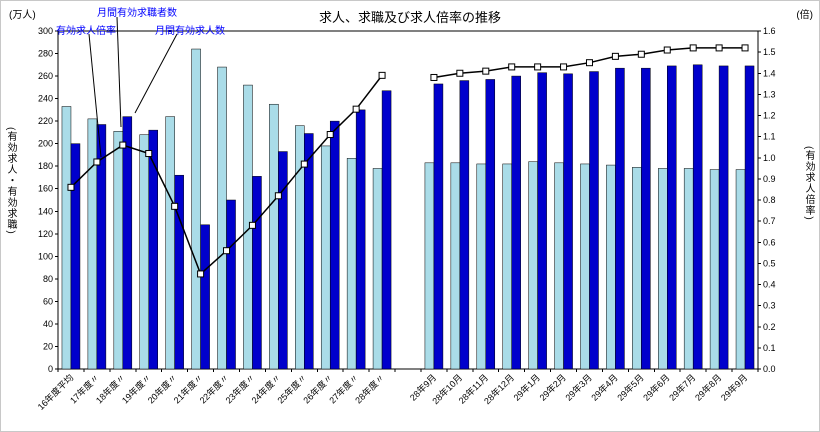  I want to click on annotation-seekers-label: 月間有効求職者数, so click(137, 13).